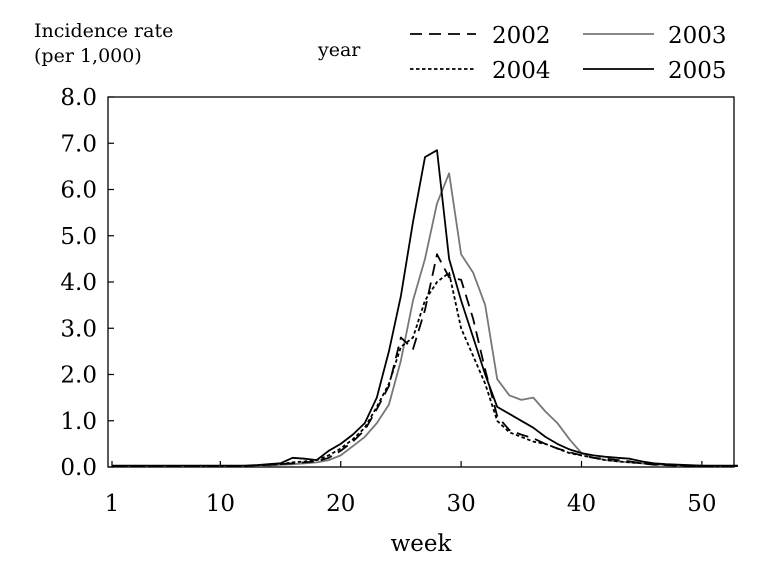 The width and height of the screenshot is (776, 572). Describe the element at coordinates (78, 468) in the screenshot. I see `y-tick-label: 0.0` at that location.